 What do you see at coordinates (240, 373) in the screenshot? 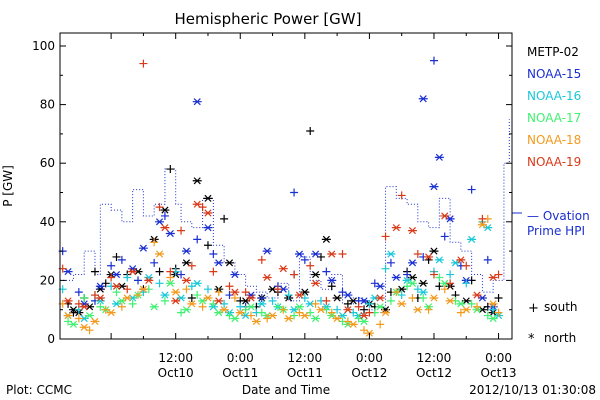
I see `x-tick-label-date: Oct11` at bounding box center [240, 373].